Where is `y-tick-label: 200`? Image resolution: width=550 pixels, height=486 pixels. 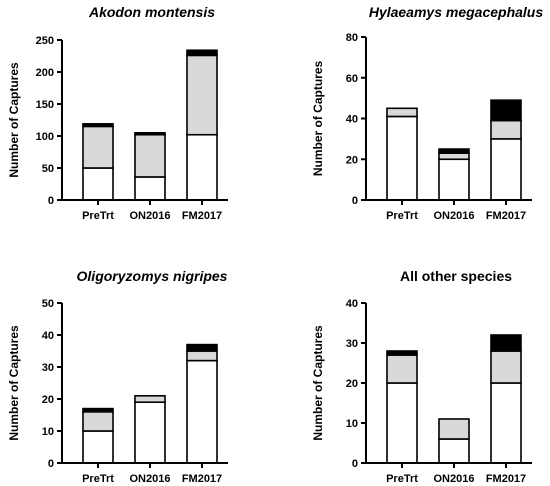
y-tick-label: 200 is located at coordinates (45, 73).